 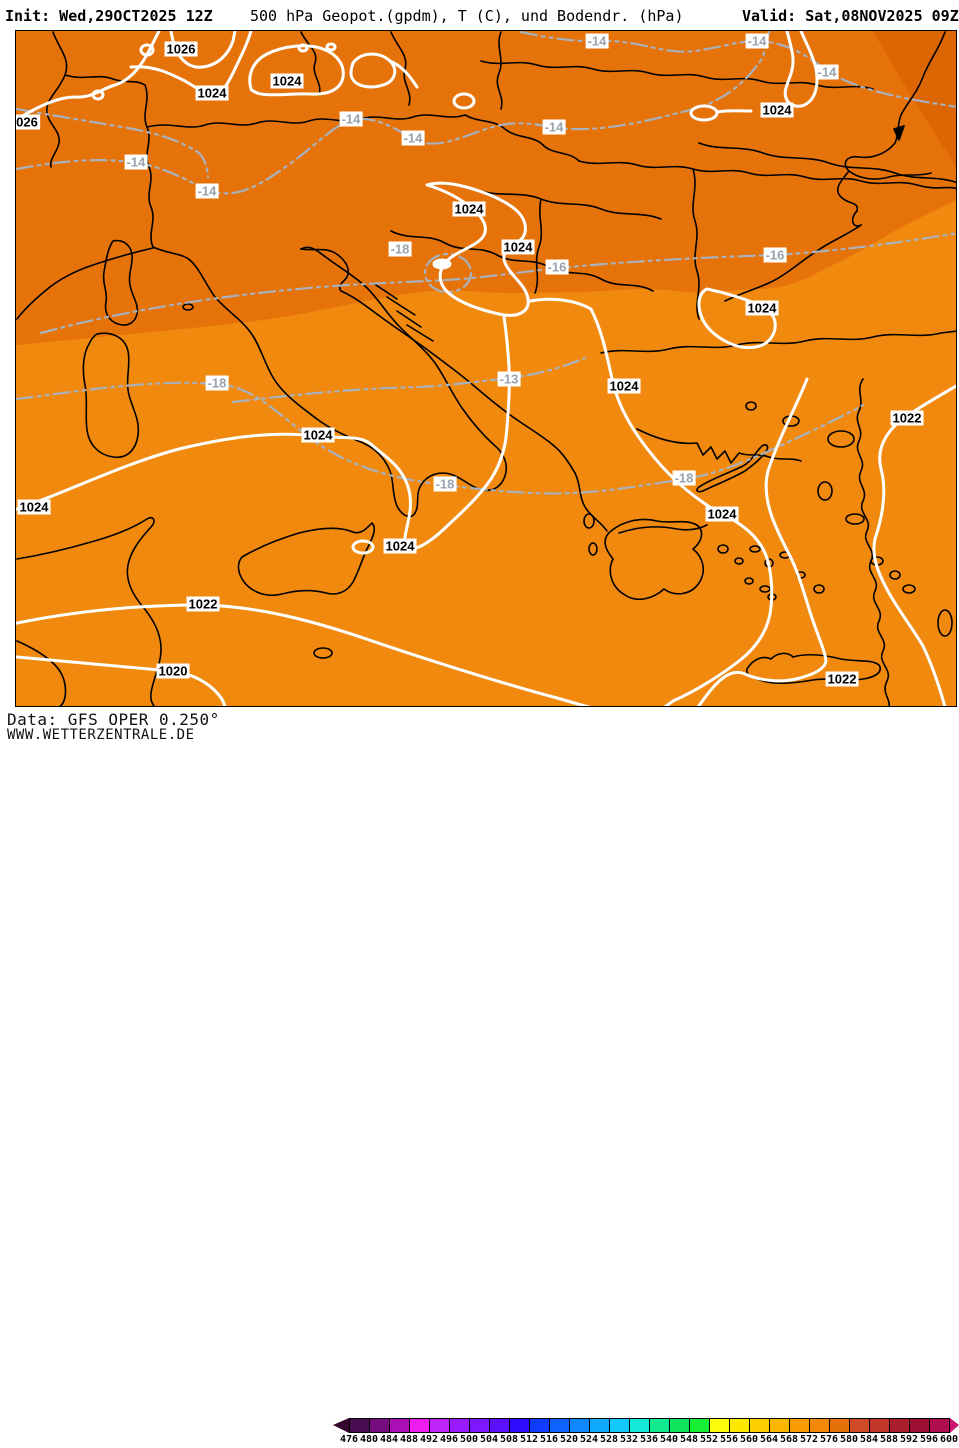 What do you see at coordinates (120, 282) in the screenshot?
I see `coastline-corsica` at bounding box center [120, 282].